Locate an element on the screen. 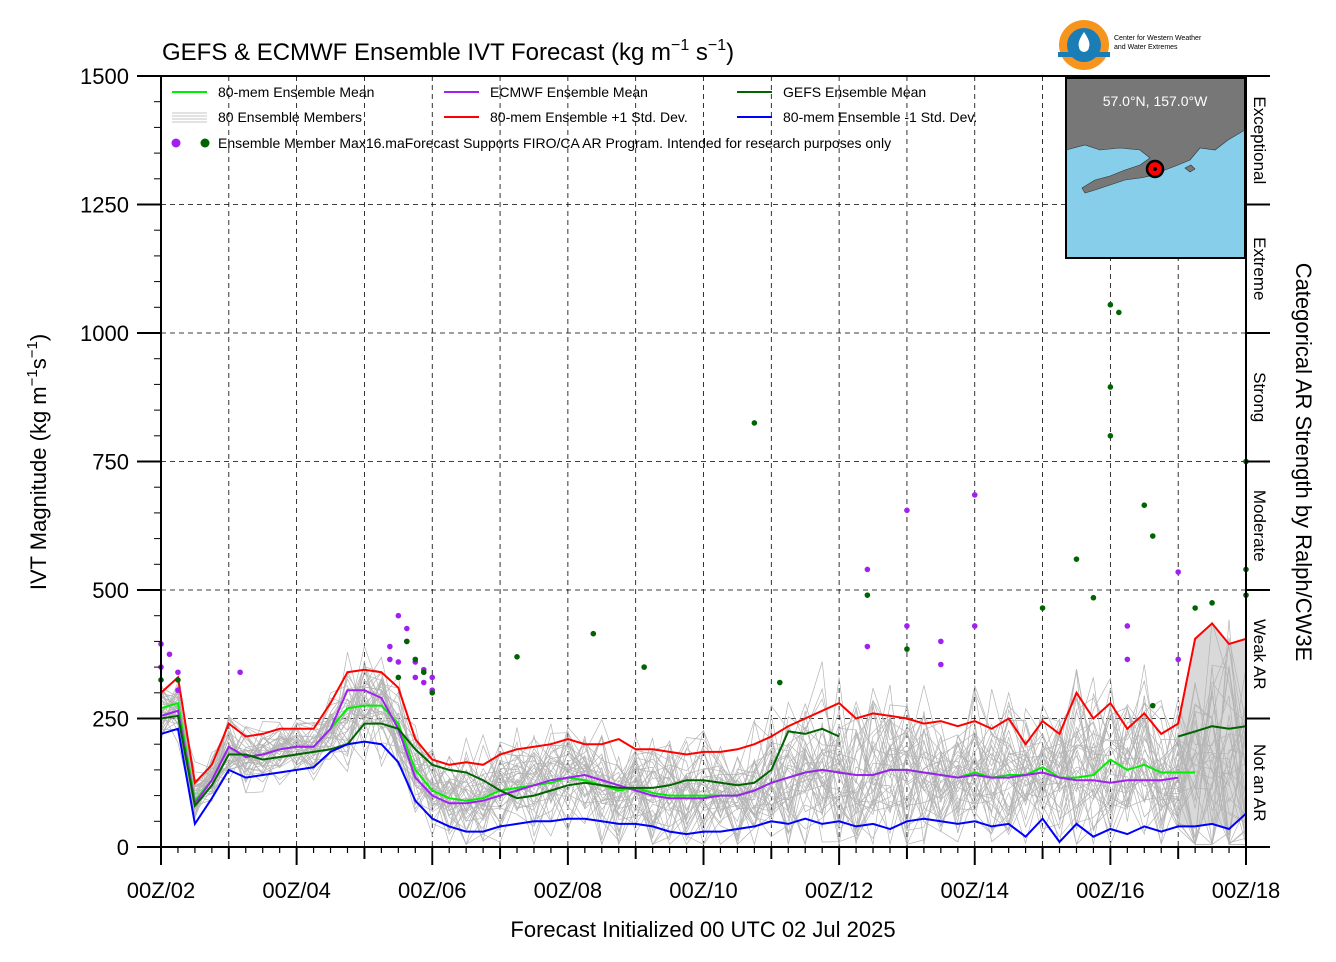  x-axis-label: Forecast Initialized 00 UTC 02 Jul 2025 is located at coordinates (702, 929).